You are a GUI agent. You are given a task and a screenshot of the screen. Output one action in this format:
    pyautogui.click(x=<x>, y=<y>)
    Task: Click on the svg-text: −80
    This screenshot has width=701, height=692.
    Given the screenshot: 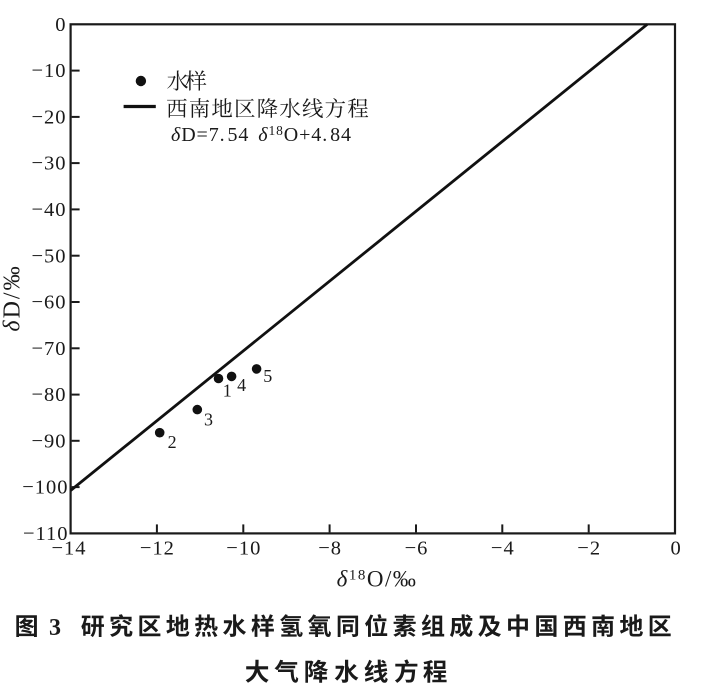 What is the action you would take?
    pyautogui.click(x=48, y=395)
    